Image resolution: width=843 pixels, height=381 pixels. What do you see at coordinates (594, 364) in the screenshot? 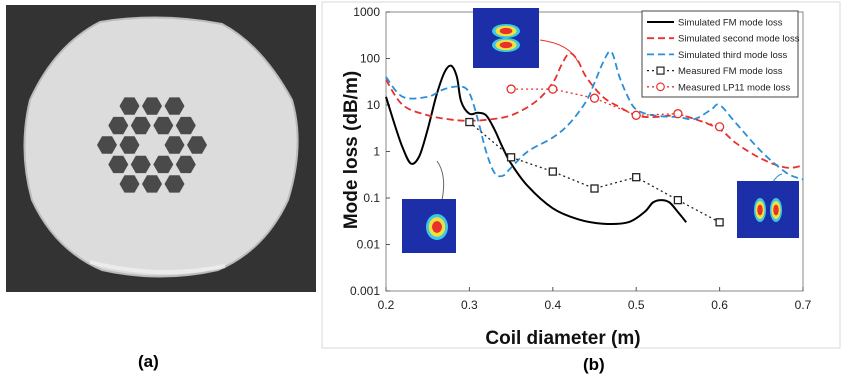
I see `panel-b-label: (b)` at bounding box center [594, 364].